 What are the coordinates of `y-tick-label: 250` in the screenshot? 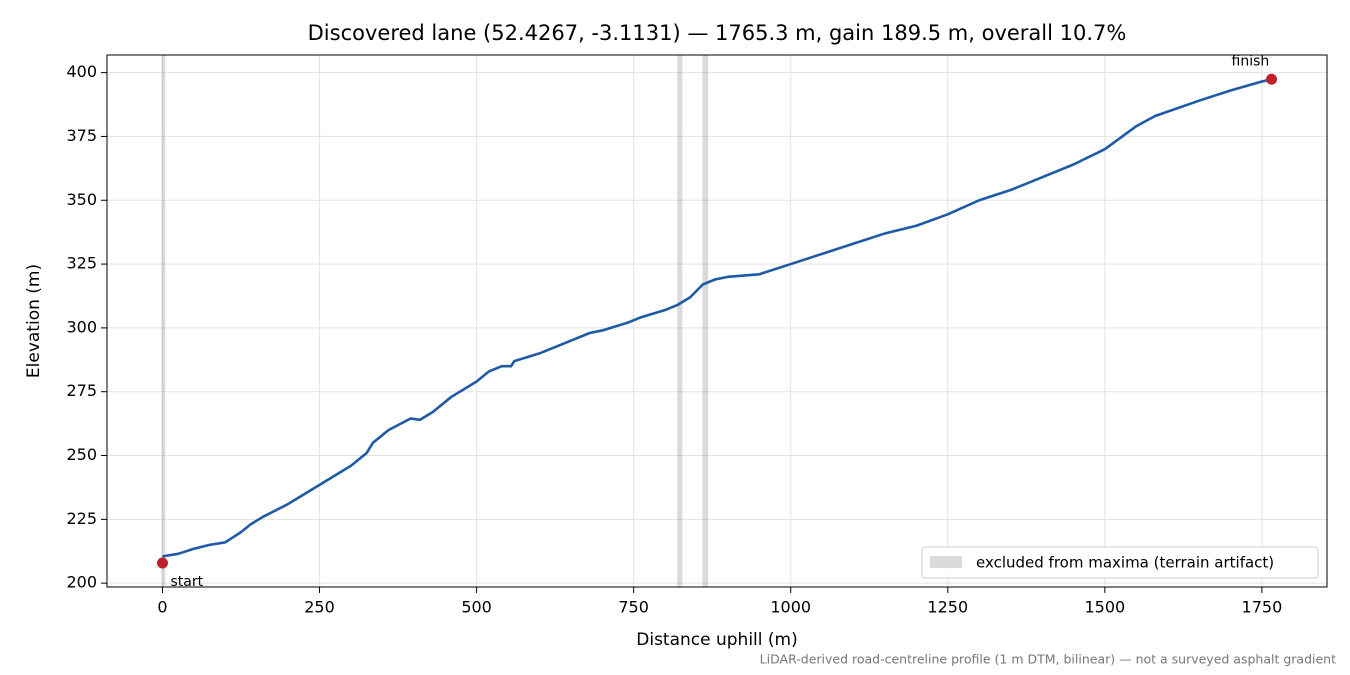 It's located at (81, 454).